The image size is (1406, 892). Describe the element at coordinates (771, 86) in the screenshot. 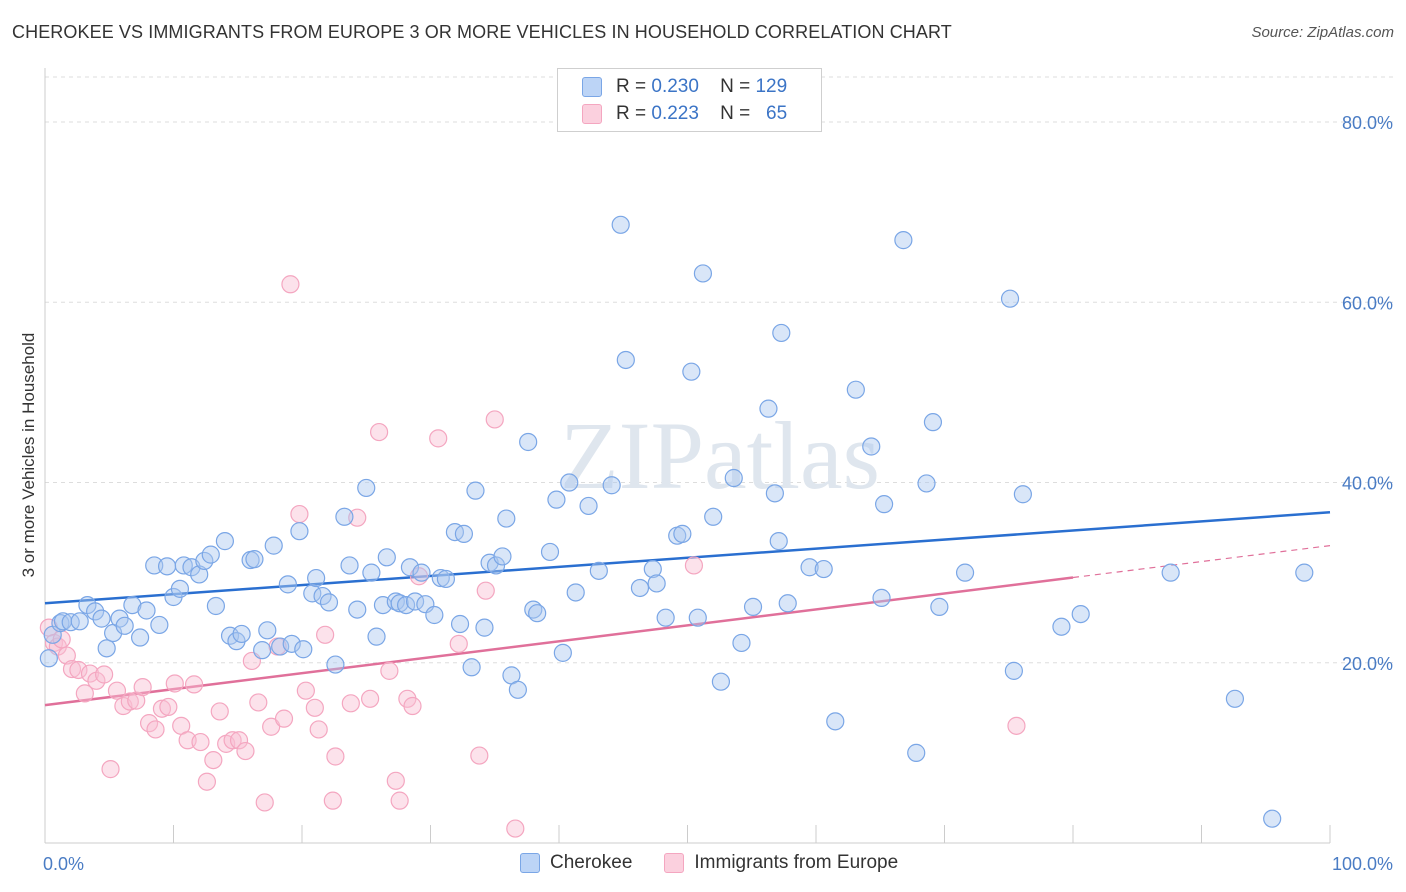

I see `n-value: 129` at that location.